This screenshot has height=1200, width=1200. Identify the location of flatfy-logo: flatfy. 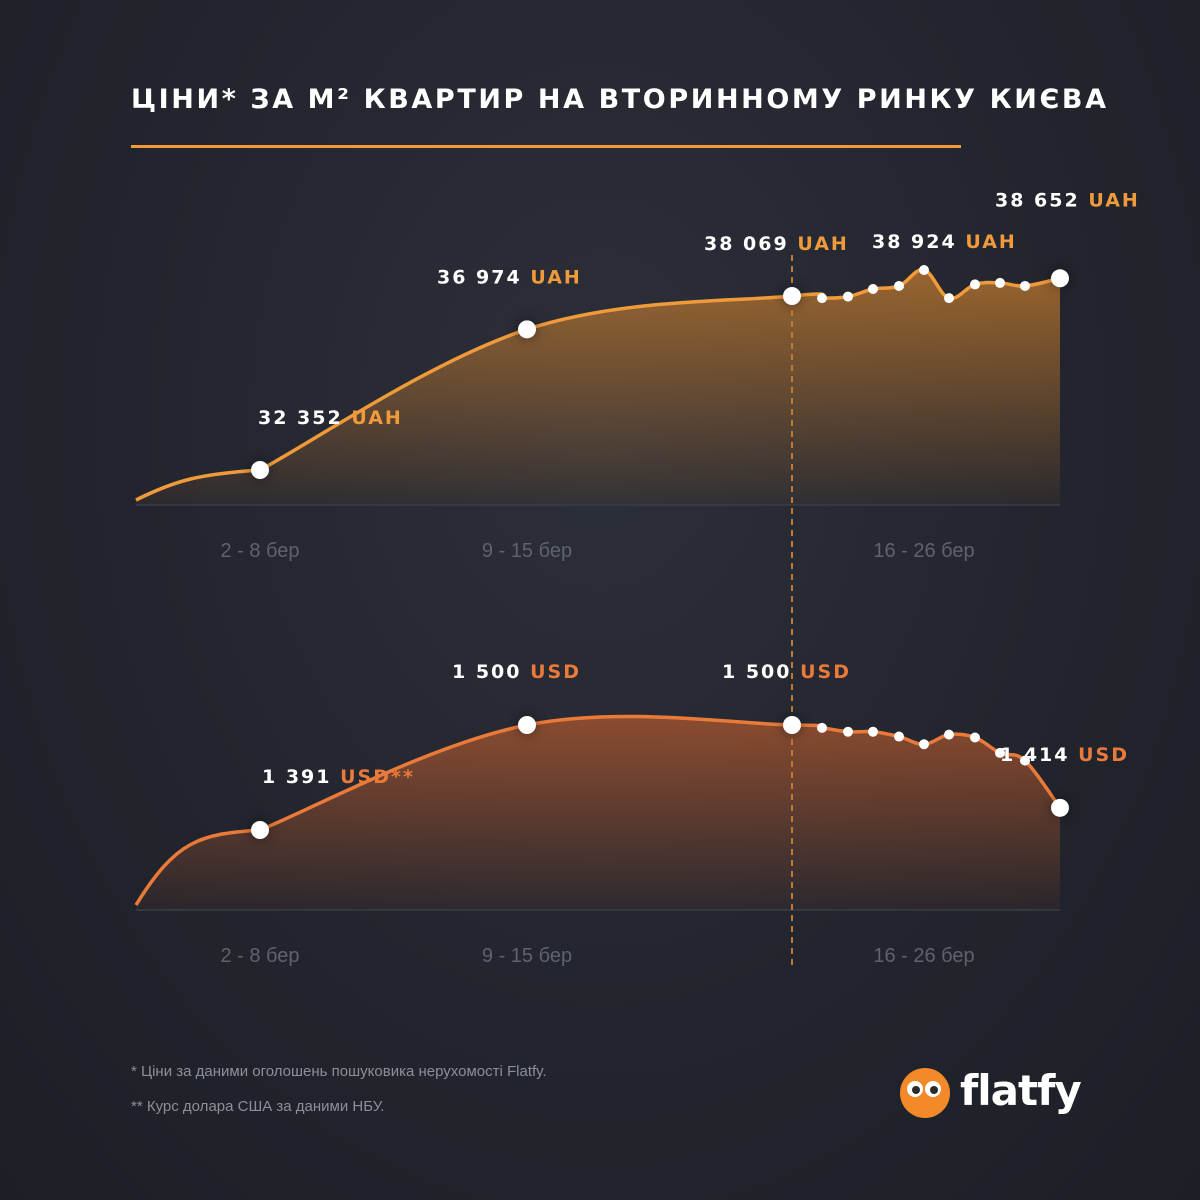
(991, 1094).